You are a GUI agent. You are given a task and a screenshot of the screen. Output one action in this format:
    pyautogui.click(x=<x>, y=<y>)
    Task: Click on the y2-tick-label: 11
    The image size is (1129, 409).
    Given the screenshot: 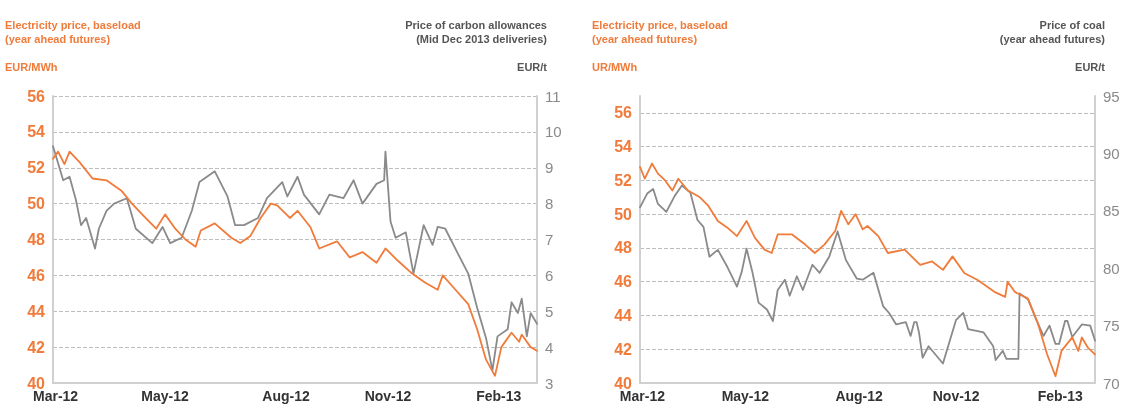 What is the action you would take?
    pyautogui.click(x=553, y=96)
    